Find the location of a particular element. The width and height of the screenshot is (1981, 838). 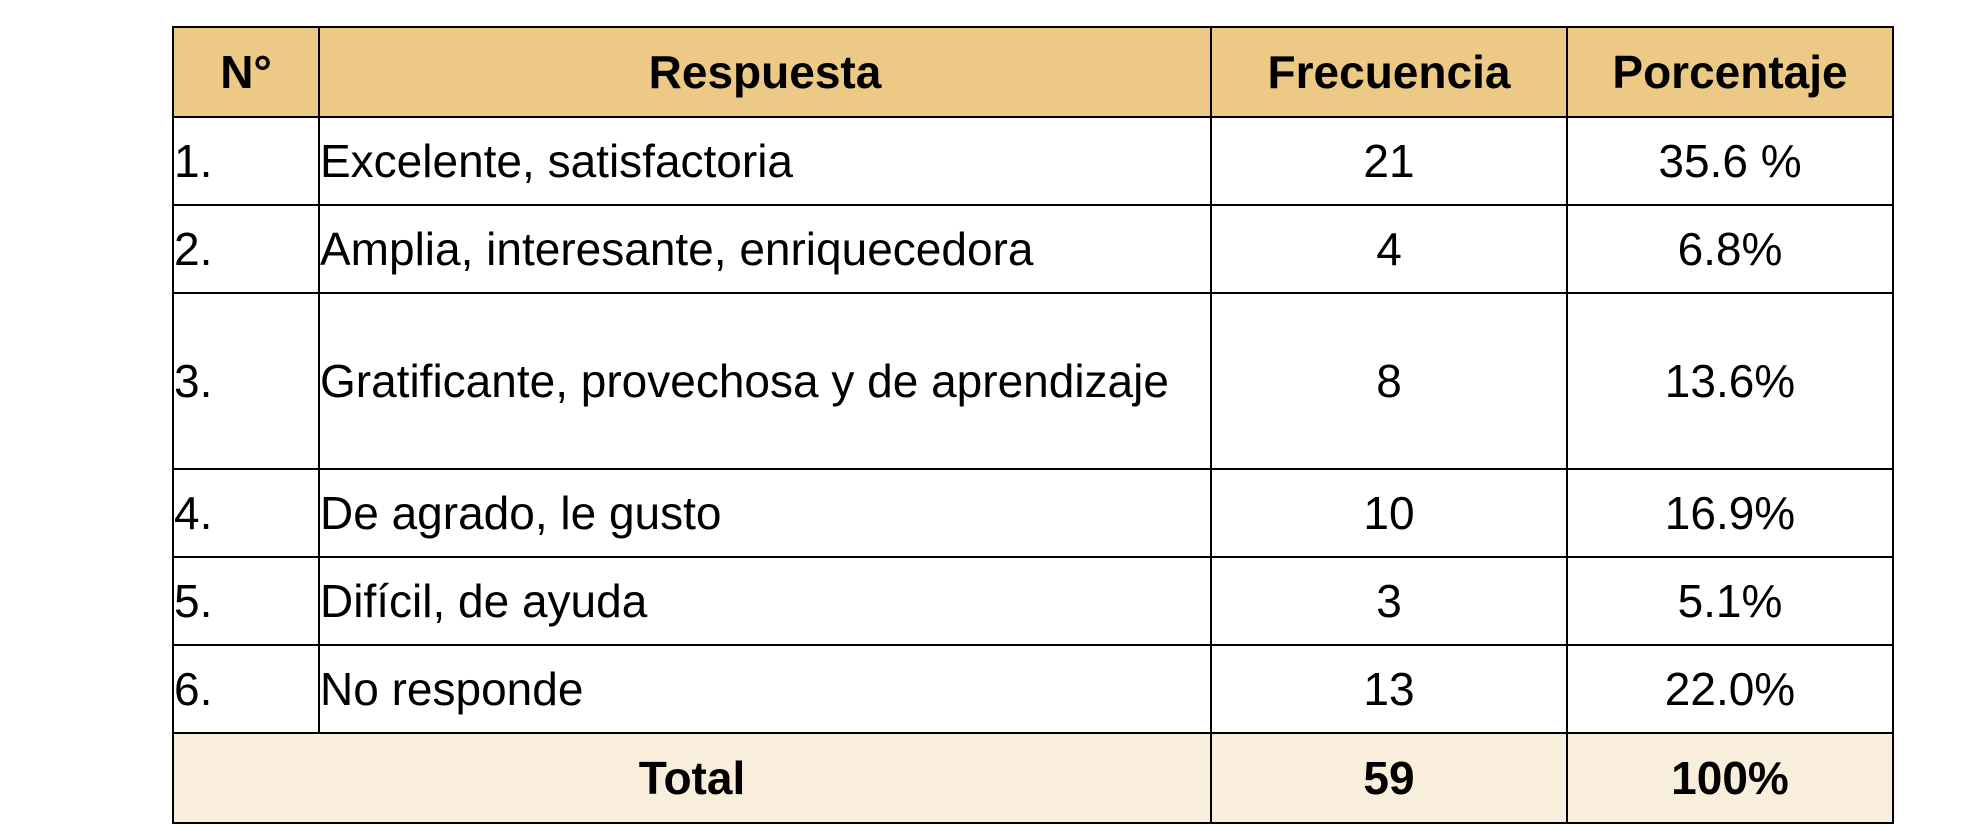

table-row: 1. Excelente, satisfactoria 21 35.6 % is located at coordinates (1033, 161).